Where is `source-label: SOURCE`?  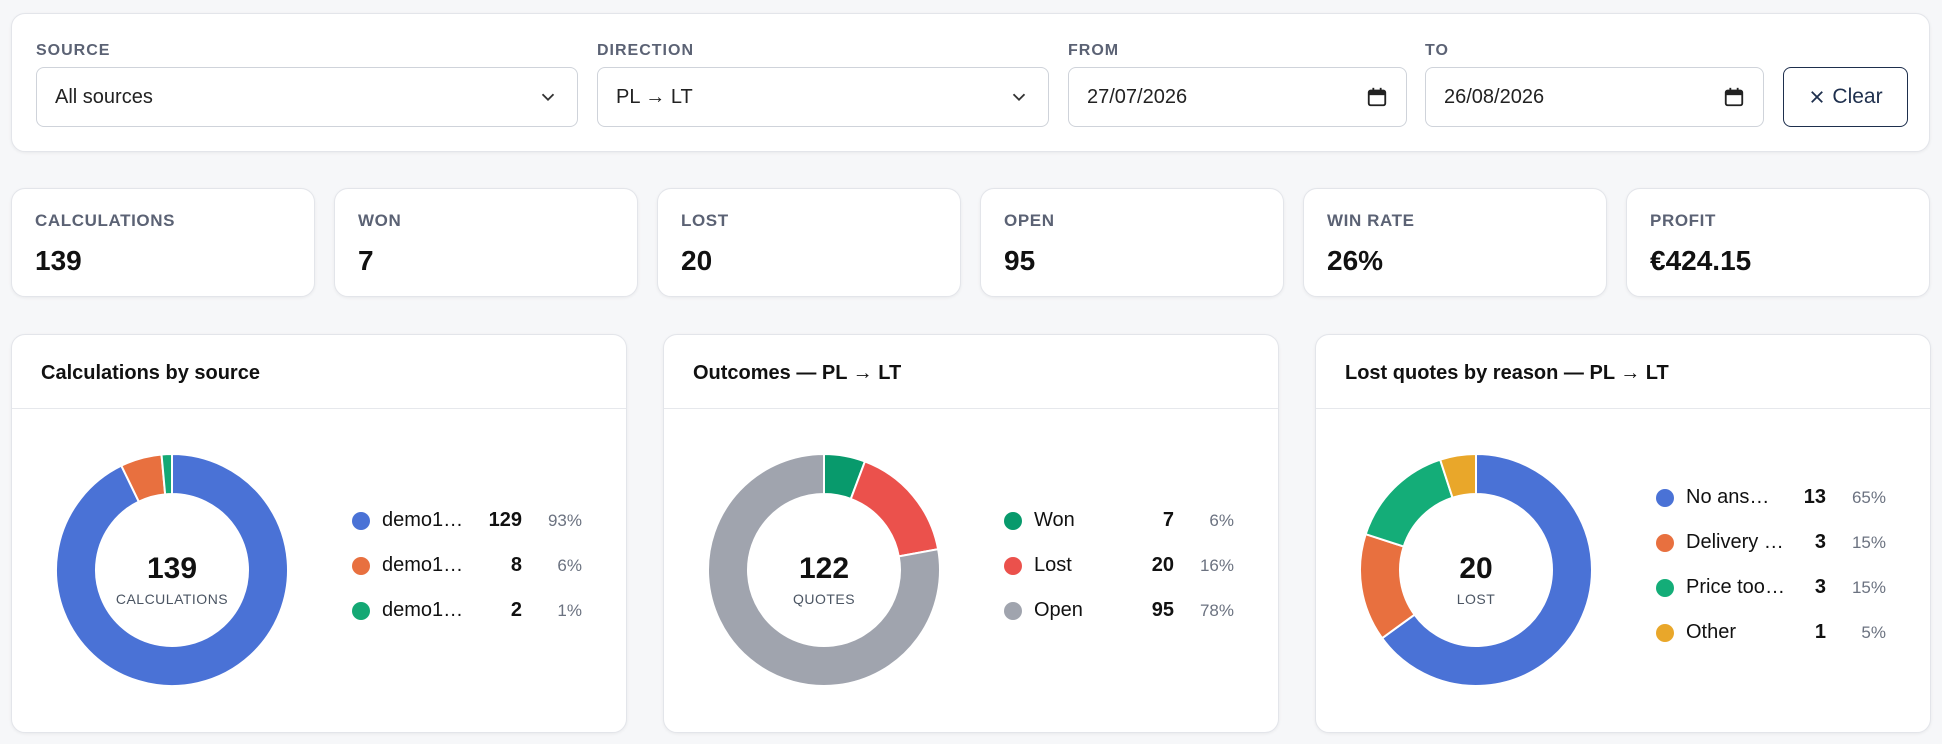
source-label: SOURCE is located at coordinates (73, 50).